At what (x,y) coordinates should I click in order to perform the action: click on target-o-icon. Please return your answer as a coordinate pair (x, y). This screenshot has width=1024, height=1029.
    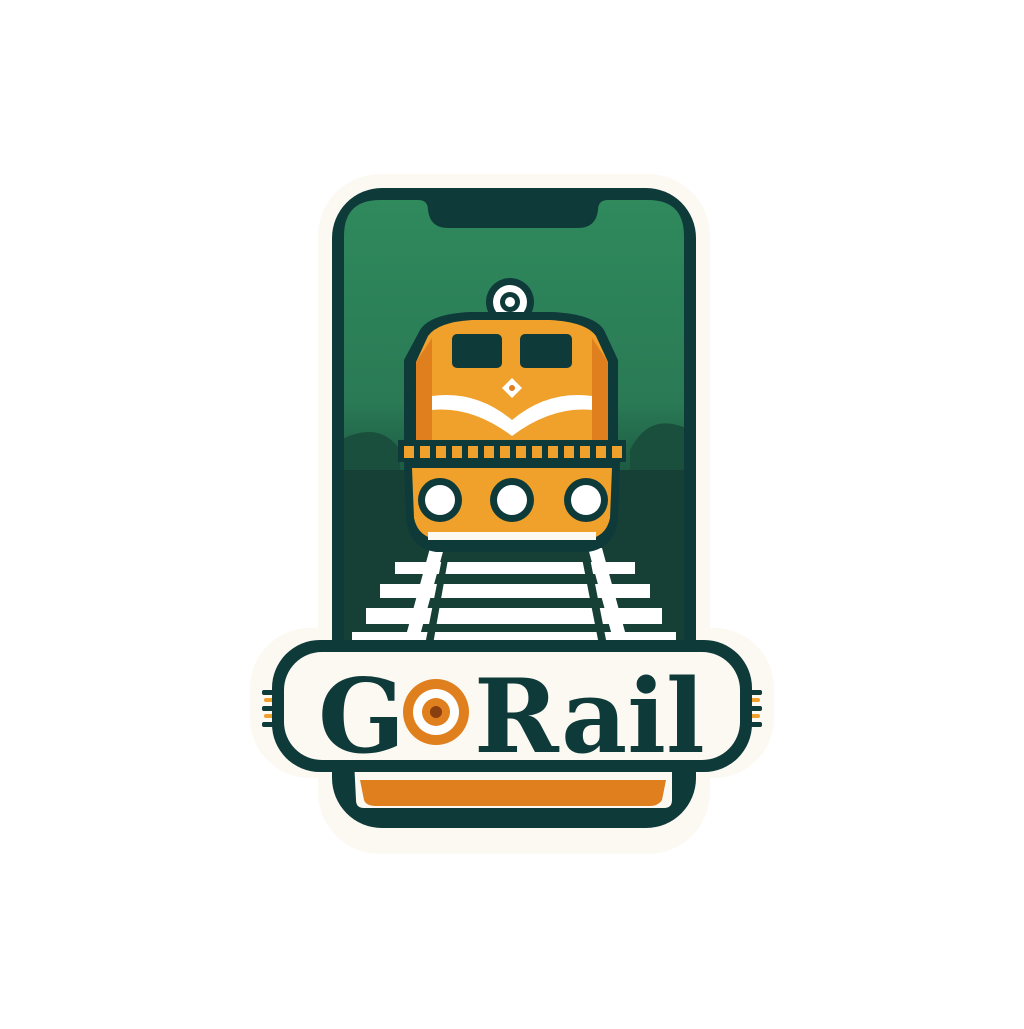
    Looking at the image, I should click on (436, 712).